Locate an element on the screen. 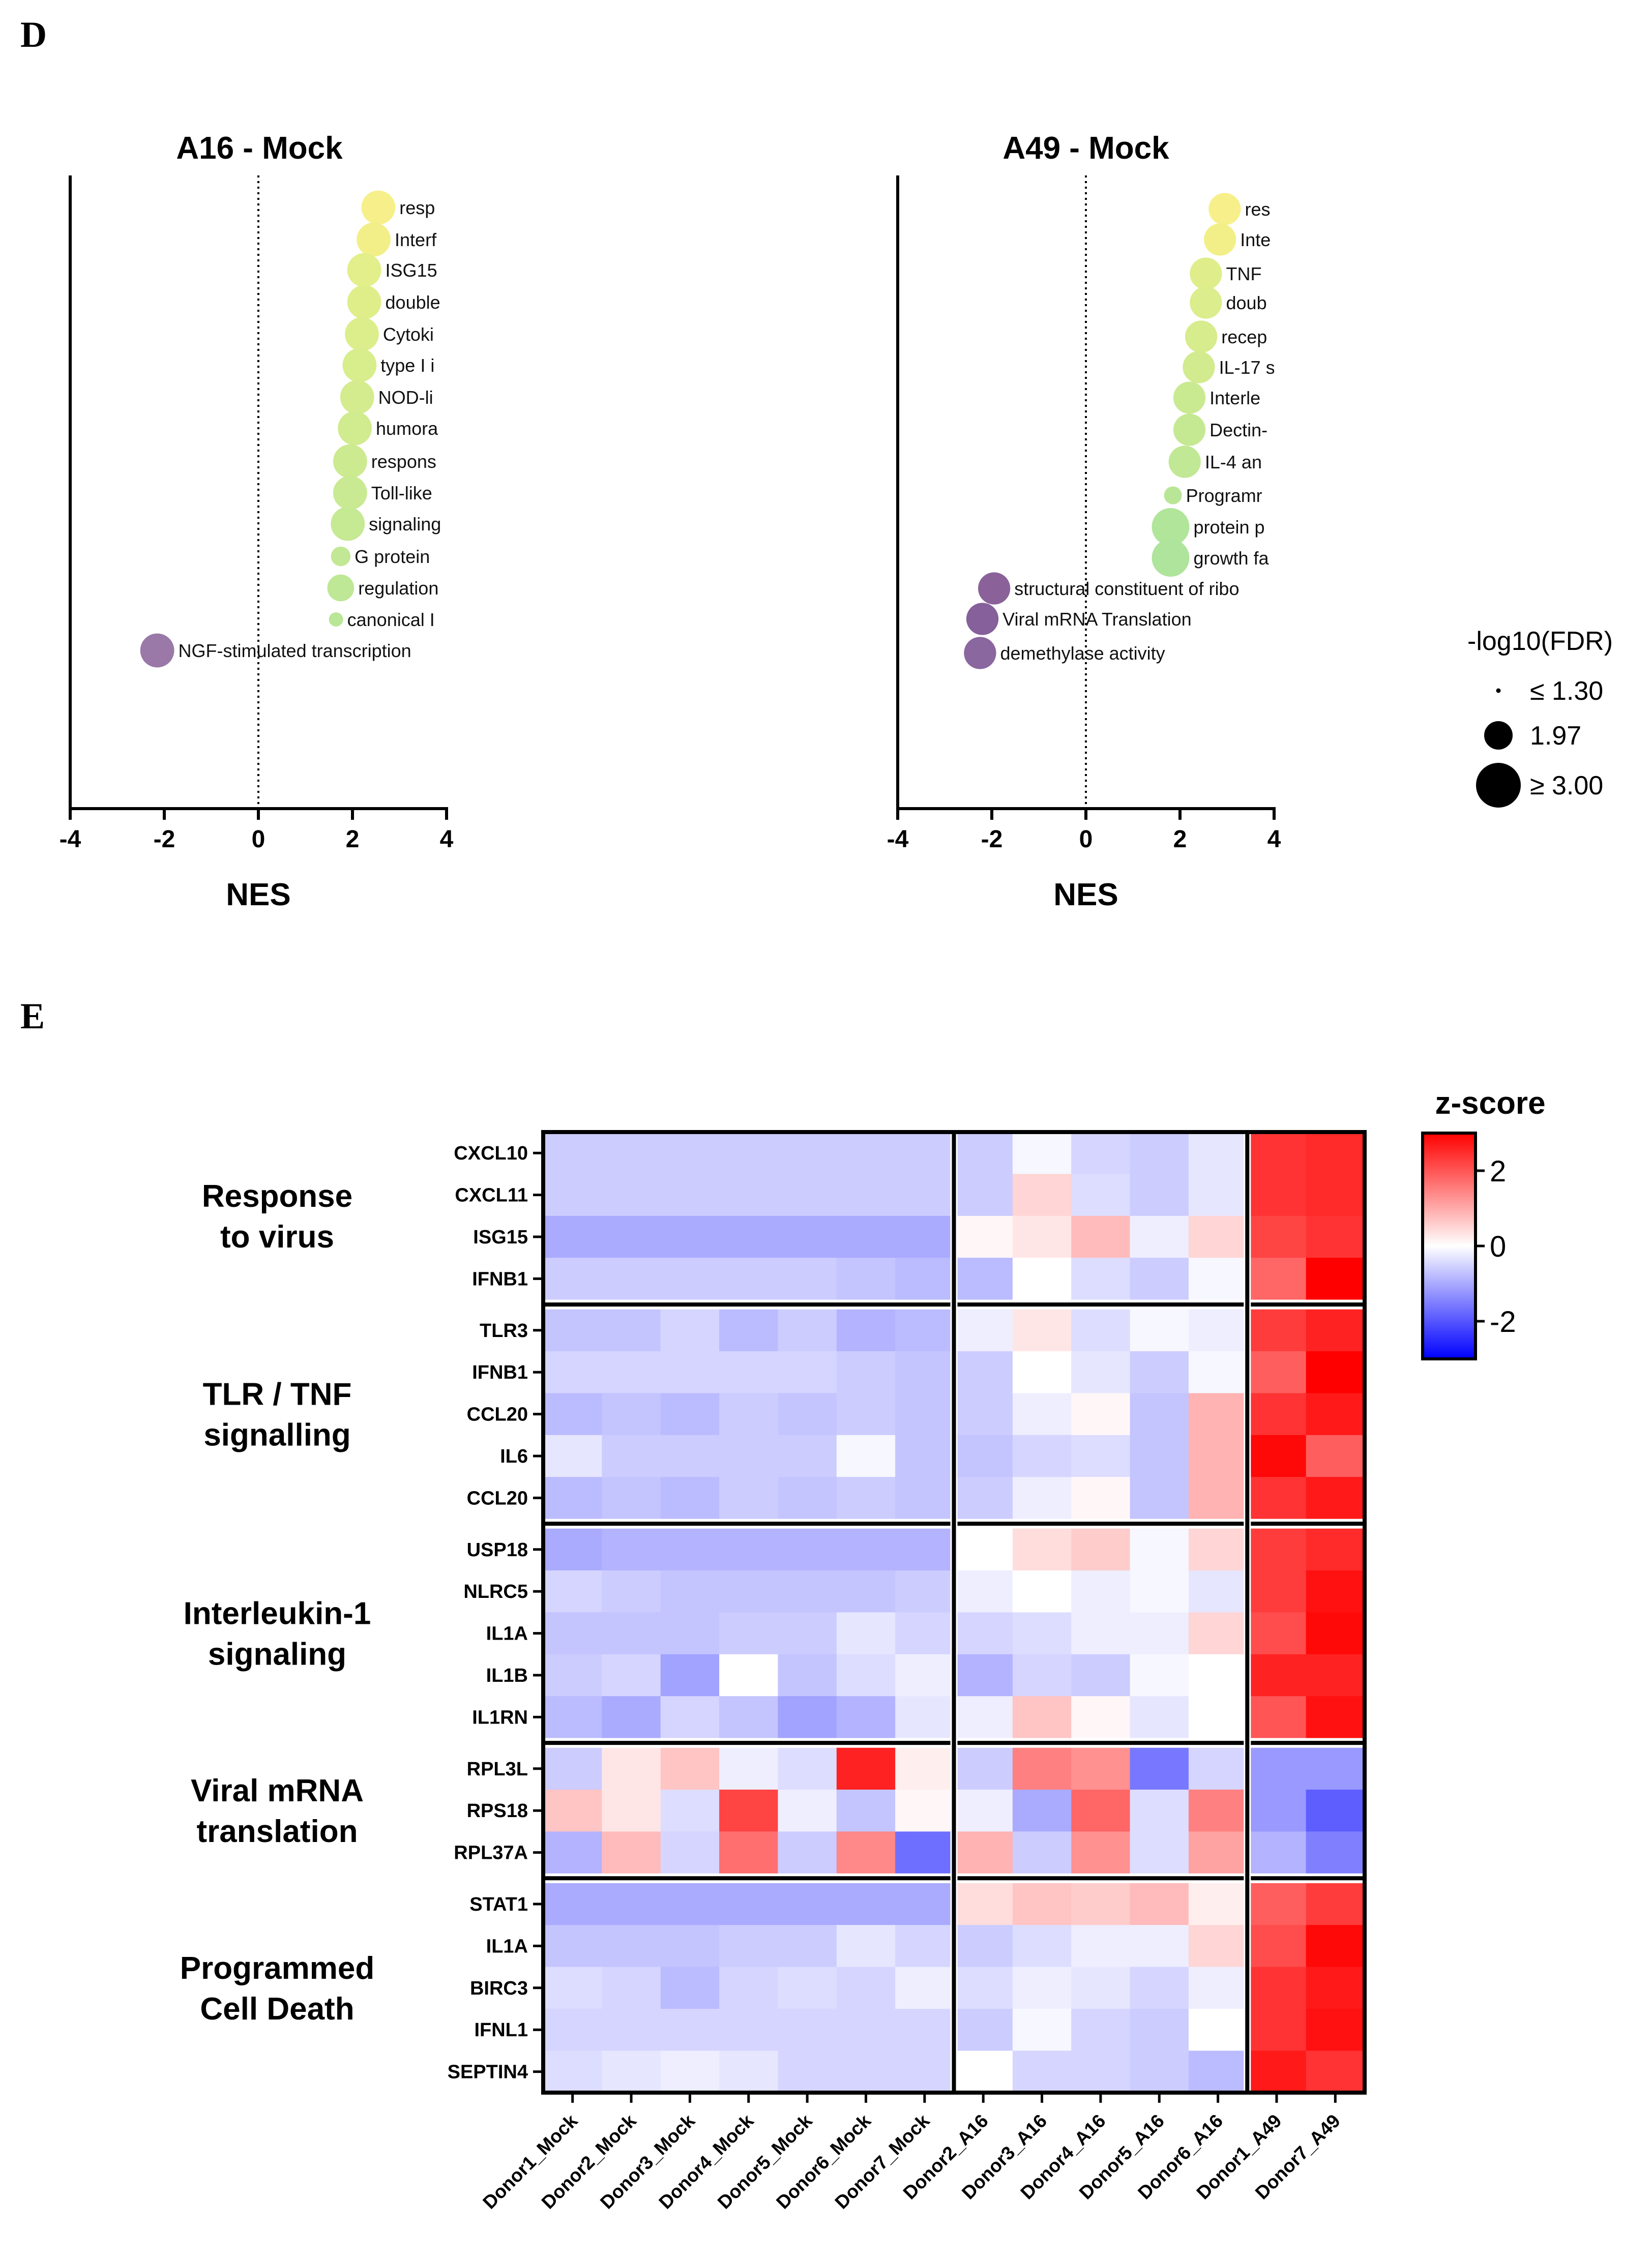 This screenshot has height=2258, width=1652. gene-label: SEPTIN4 is located at coordinates (488, 2072).